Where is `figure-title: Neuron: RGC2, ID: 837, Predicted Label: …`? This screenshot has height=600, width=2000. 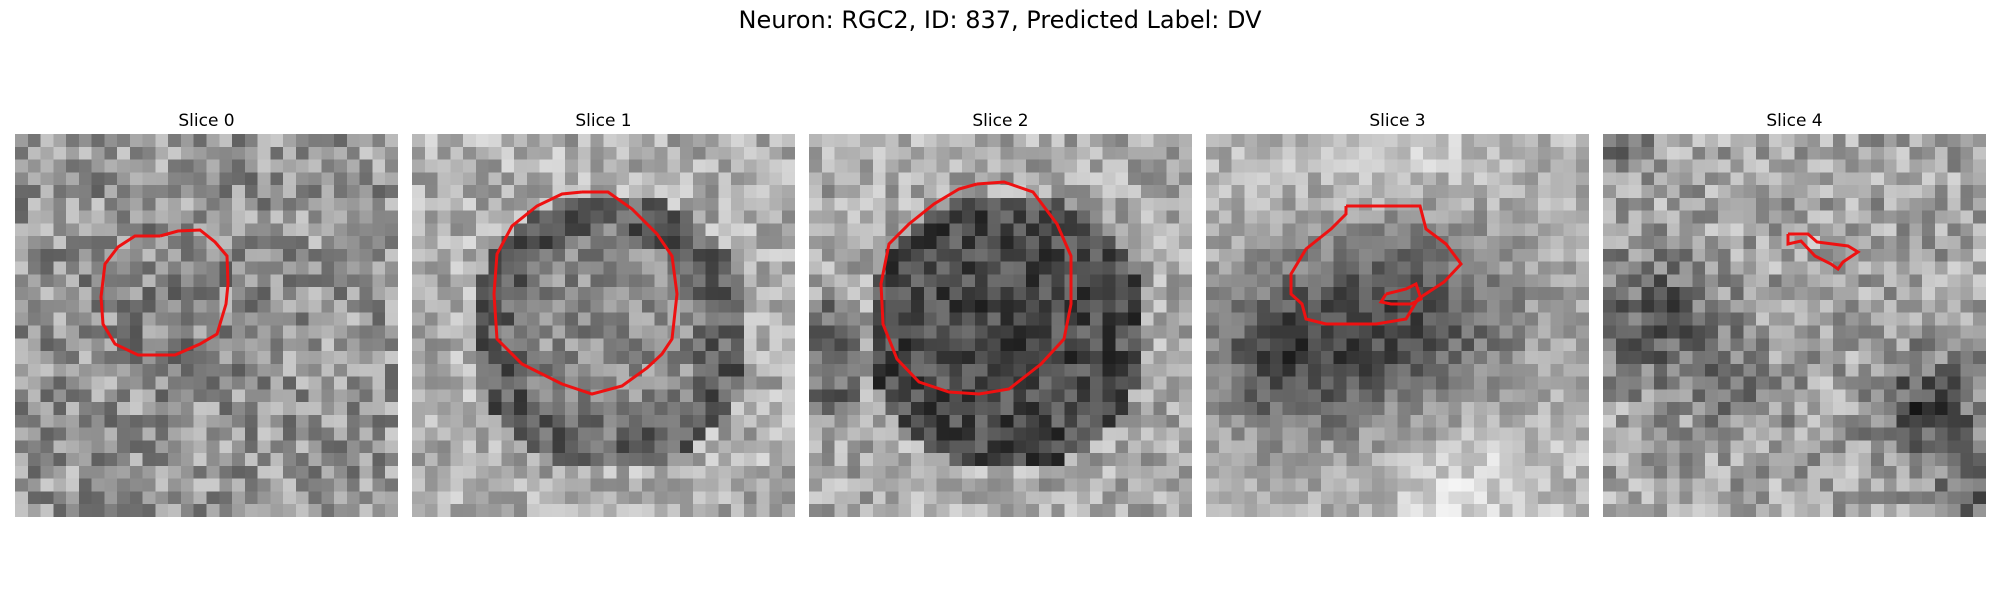 figure-title: Neuron: RGC2, ID: 837, Predicted Label: … is located at coordinates (1000, 20).